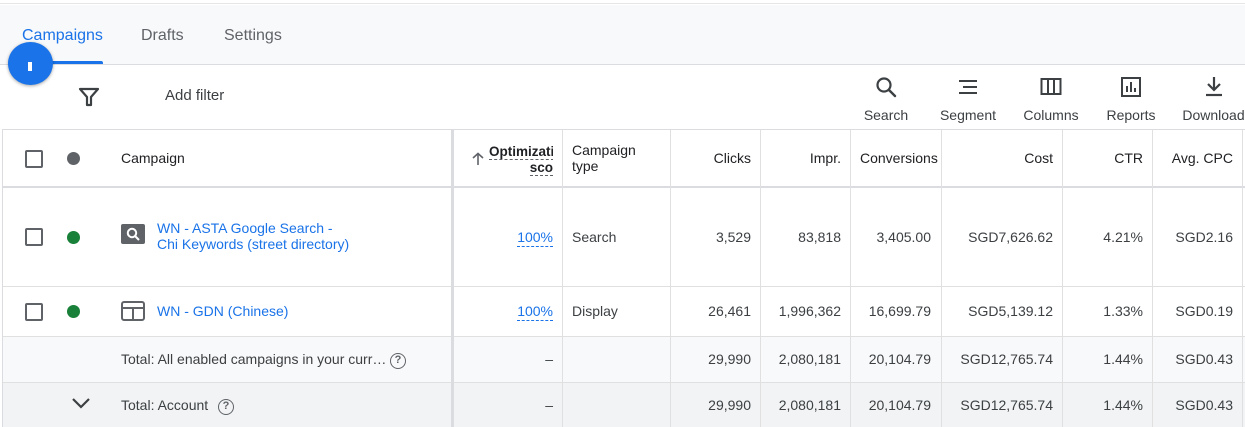 This screenshot has height=427, width=1245. What do you see at coordinates (1051, 87) in the screenshot?
I see `columns-icon` at bounding box center [1051, 87].